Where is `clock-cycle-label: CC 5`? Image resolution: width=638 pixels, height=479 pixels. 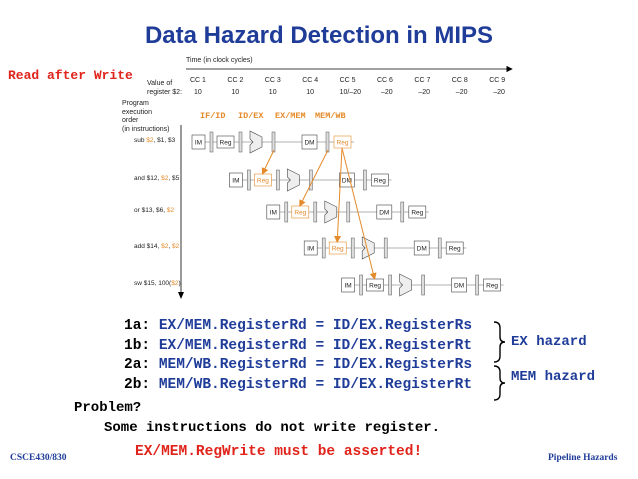 clock-cycle-label: CC 5 is located at coordinates (347, 80).